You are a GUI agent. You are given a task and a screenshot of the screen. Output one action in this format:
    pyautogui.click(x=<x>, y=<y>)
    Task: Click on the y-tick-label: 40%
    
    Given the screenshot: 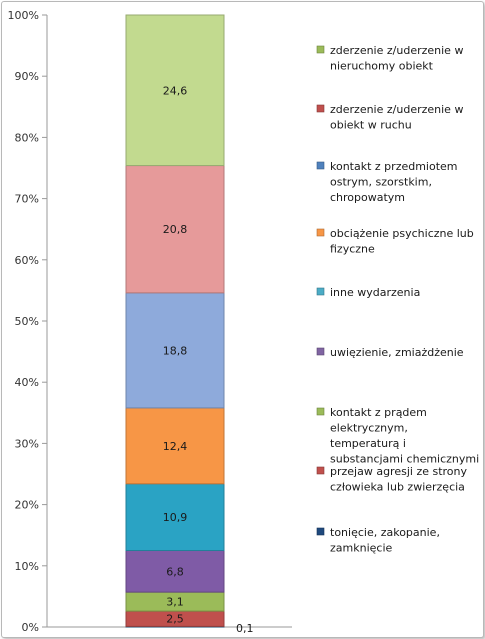 What is the action you would take?
    pyautogui.click(x=27, y=382)
    